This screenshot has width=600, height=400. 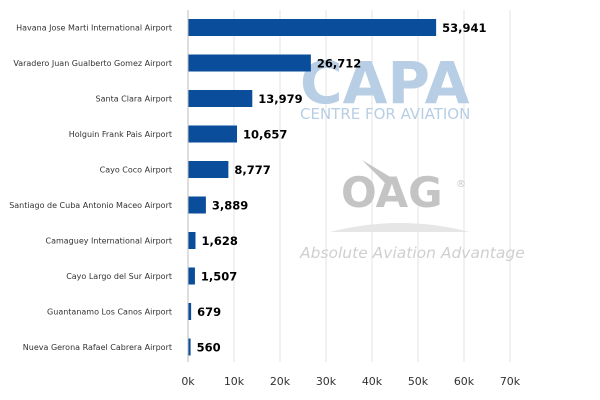 What do you see at coordinates (418, 381) in the screenshot?
I see `x-tick-label: 50k` at bounding box center [418, 381].